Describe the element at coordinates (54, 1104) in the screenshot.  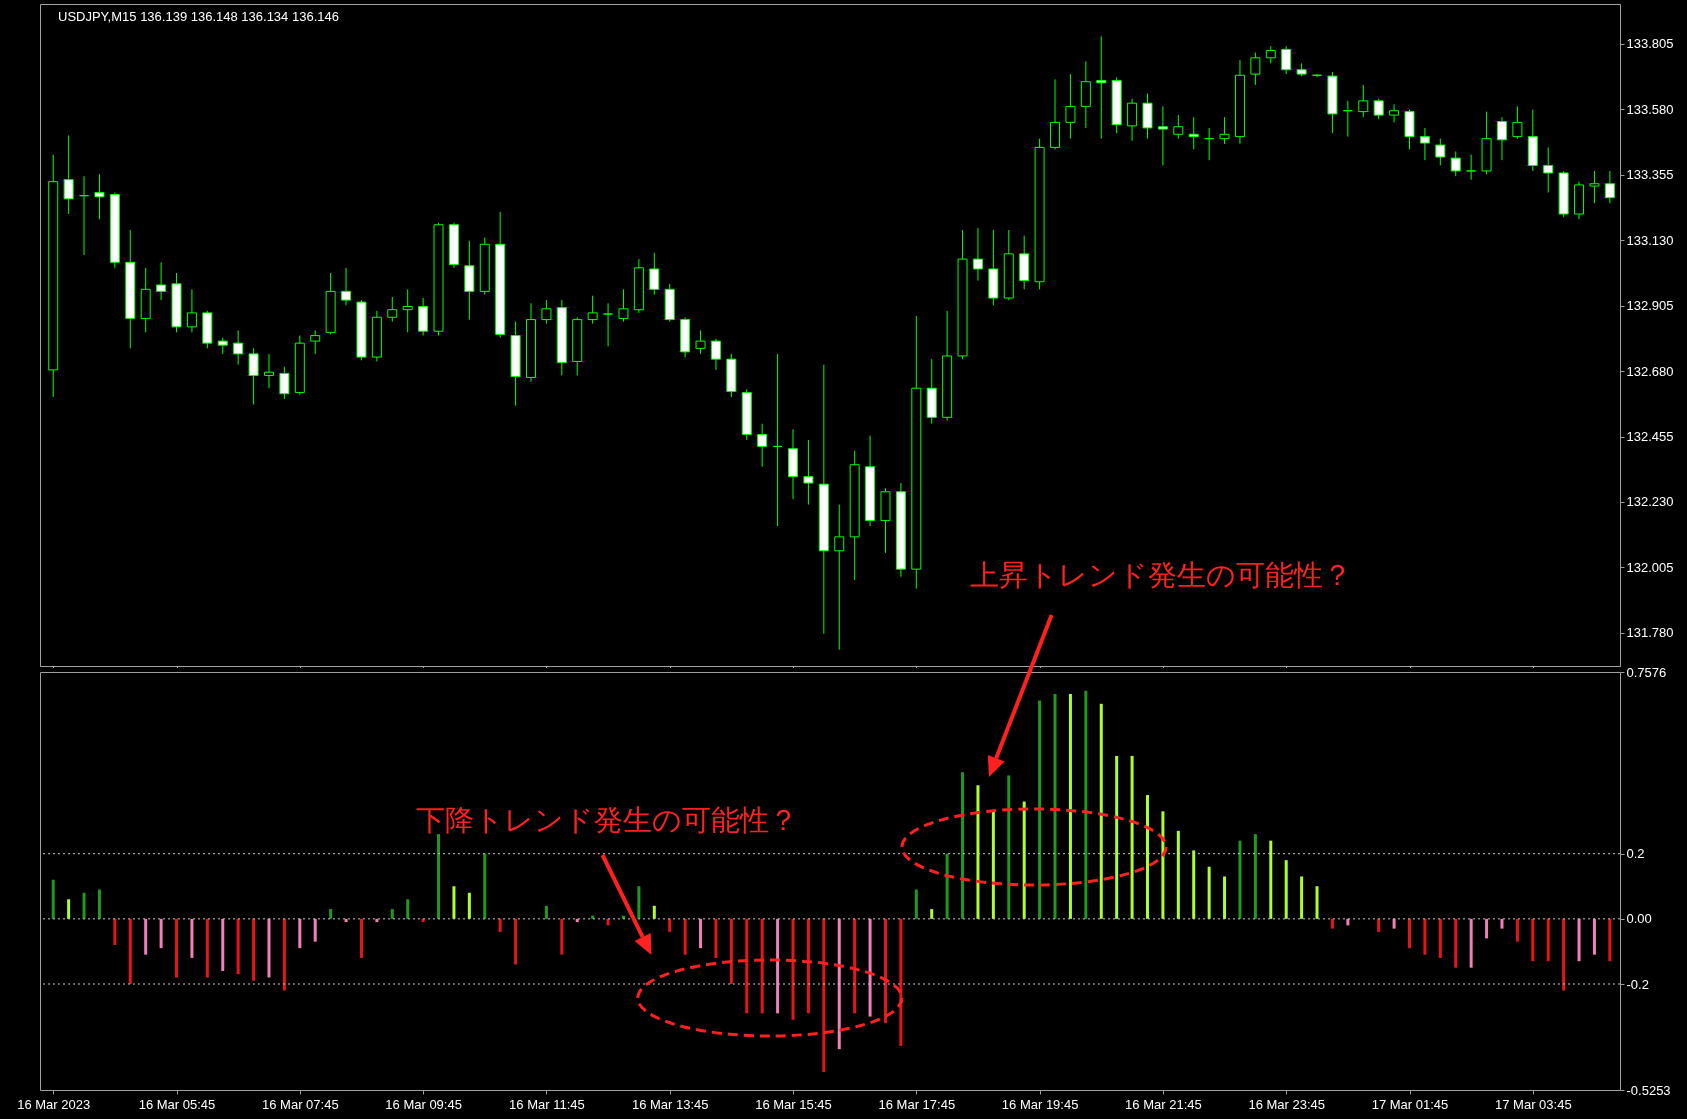
I see `x-tick-label: 16 Mar 2023` at that location.